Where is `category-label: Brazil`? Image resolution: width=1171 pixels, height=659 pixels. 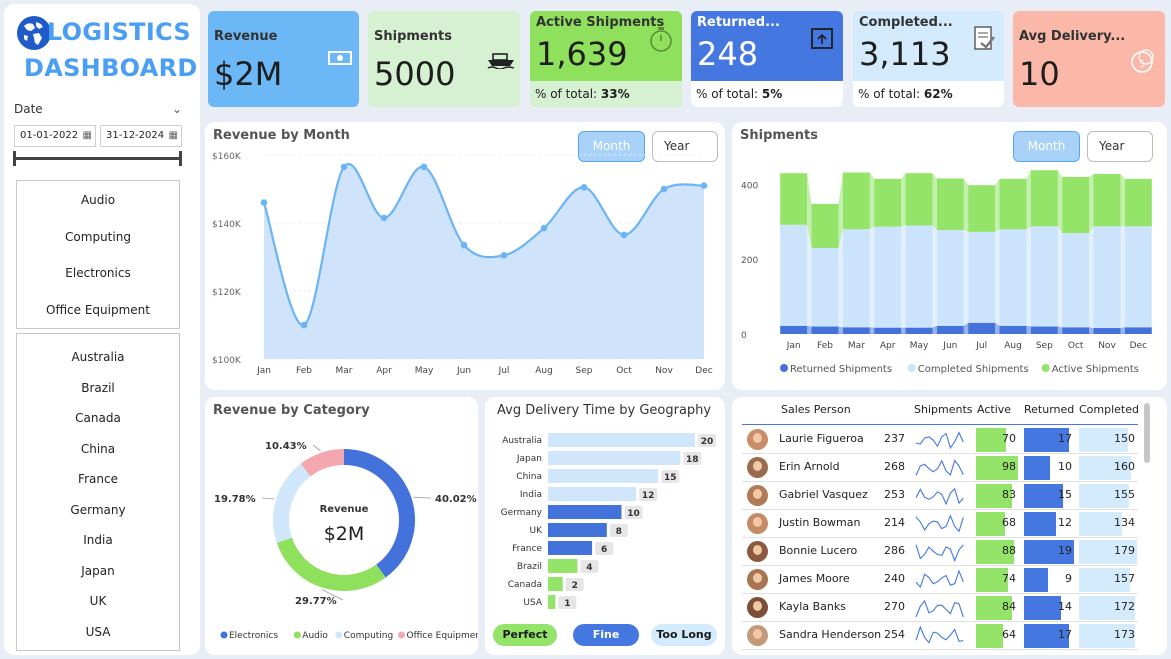 category-label: Brazil is located at coordinates (529, 567).